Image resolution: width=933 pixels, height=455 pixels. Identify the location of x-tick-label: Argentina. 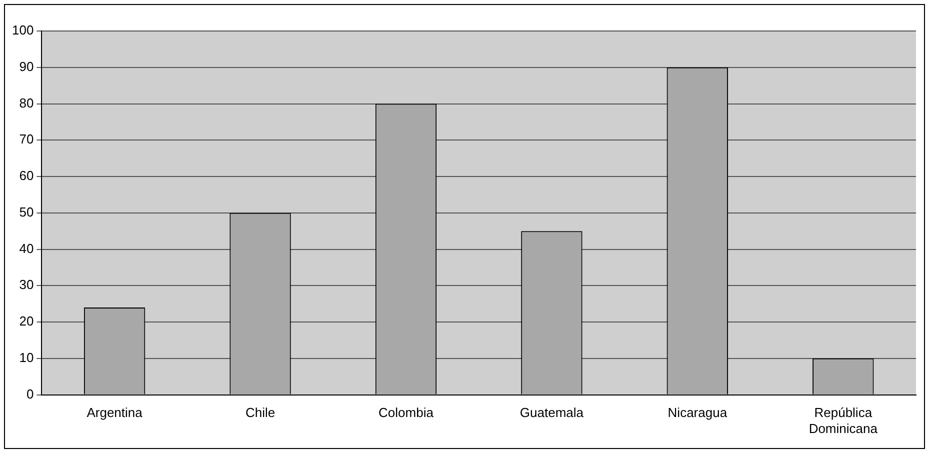
(115, 412).